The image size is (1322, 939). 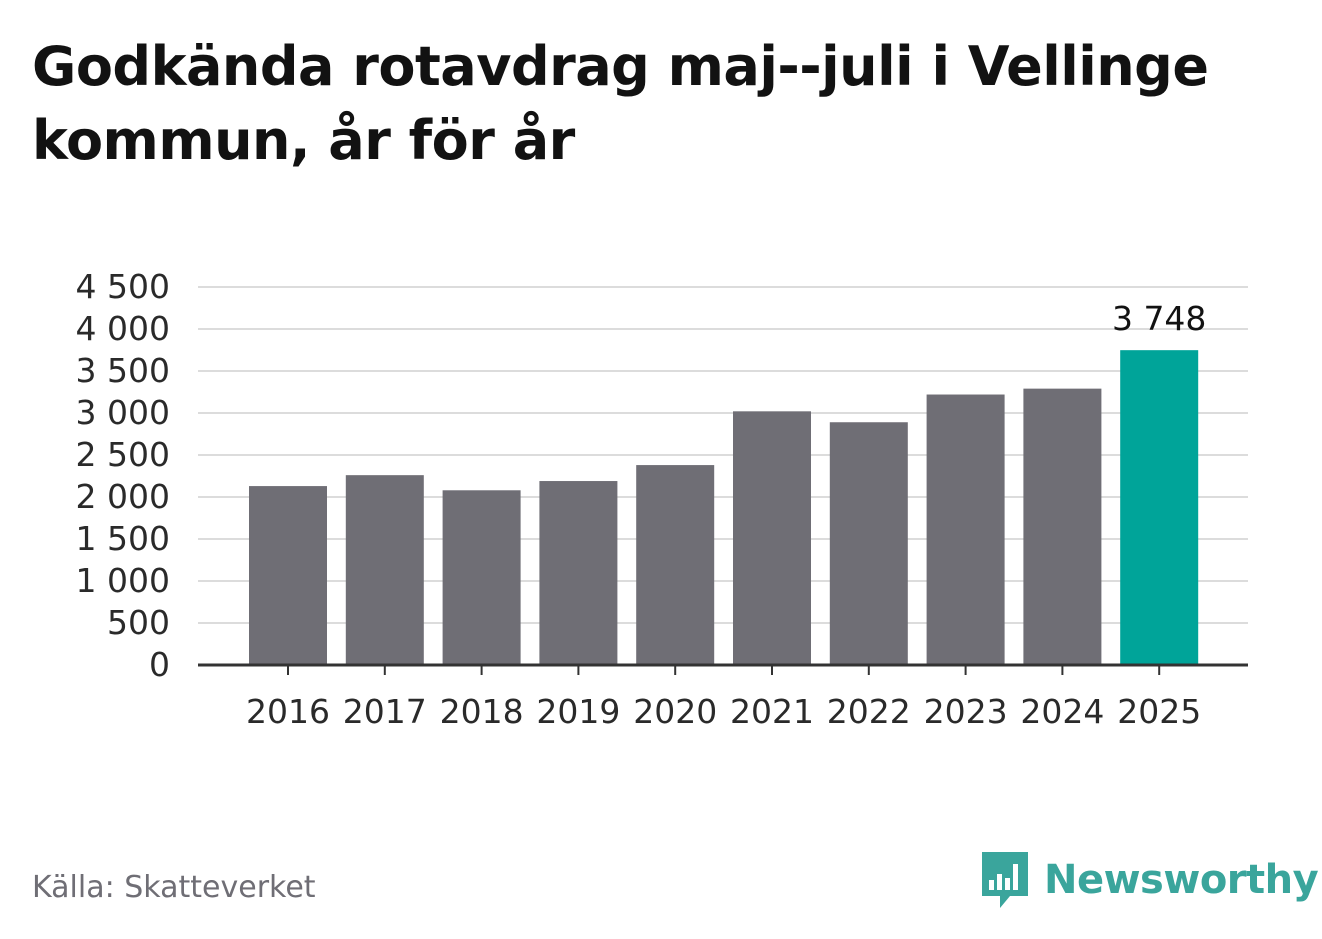 I want to click on y-tick-label: 0, so click(x=159, y=664).